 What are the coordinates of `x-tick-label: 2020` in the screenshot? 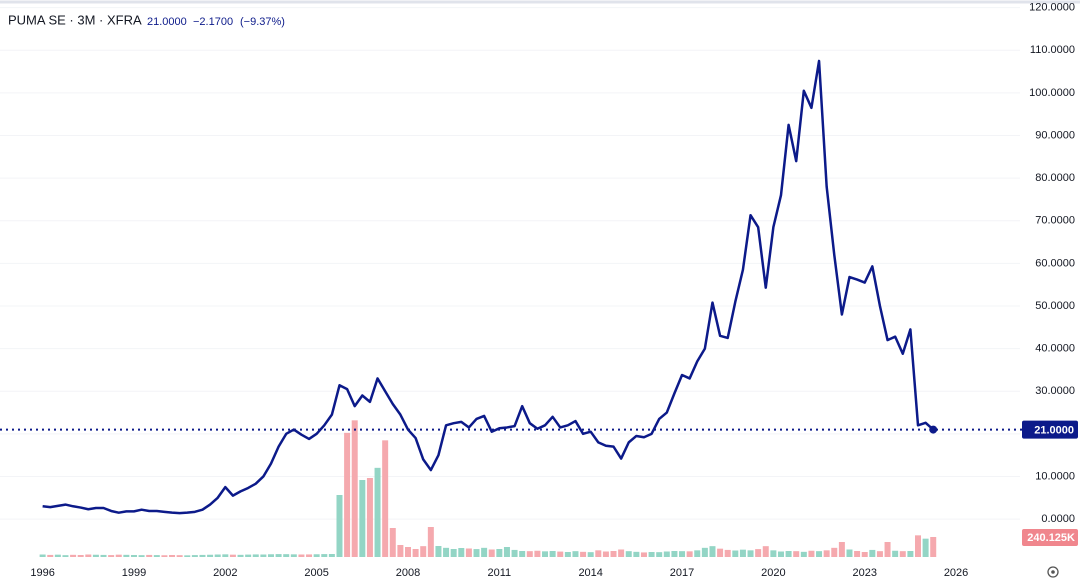 It's located at (773, 573).